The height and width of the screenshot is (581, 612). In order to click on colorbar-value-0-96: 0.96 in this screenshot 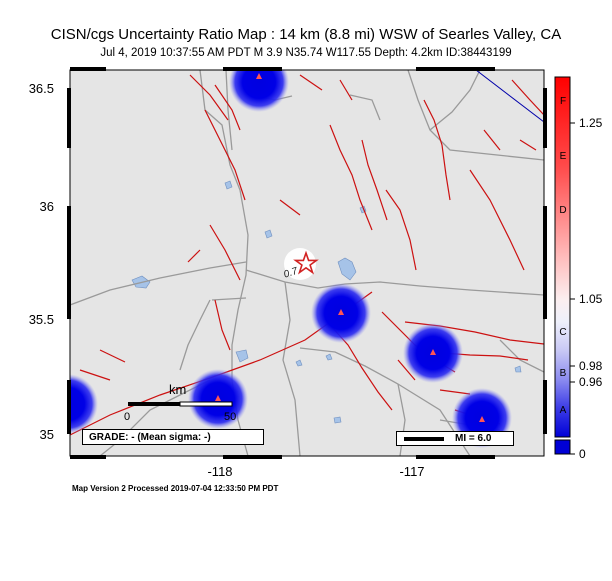, I will do `click(591, 382)`.